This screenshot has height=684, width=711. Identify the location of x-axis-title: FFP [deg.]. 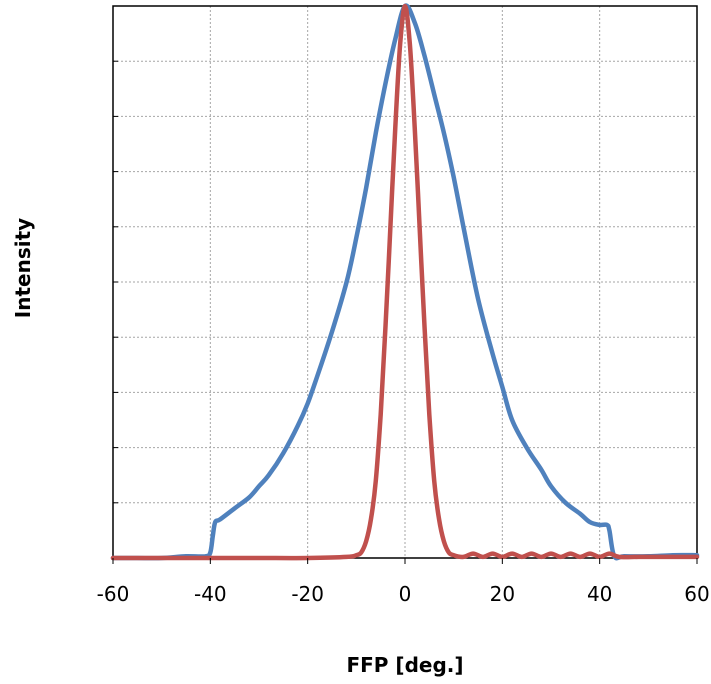
(404, 665).